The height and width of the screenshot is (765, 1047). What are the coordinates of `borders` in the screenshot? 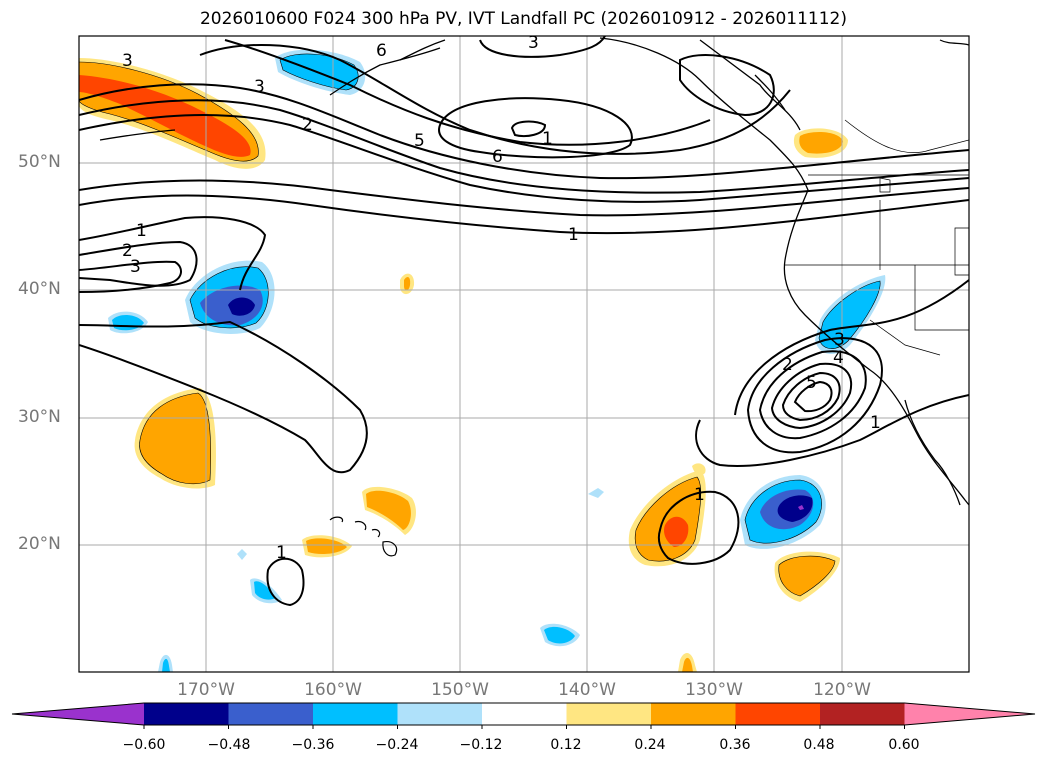 It's located at (877, 237).